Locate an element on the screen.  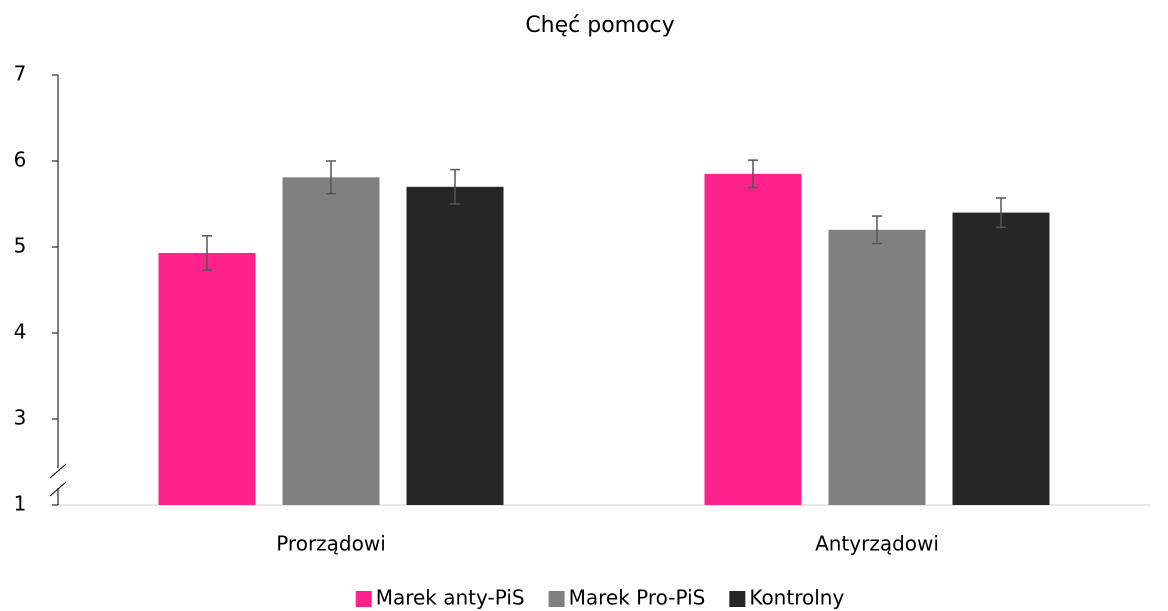
x-tick-label: Antyrządowi is located at coordinates (877, 544).